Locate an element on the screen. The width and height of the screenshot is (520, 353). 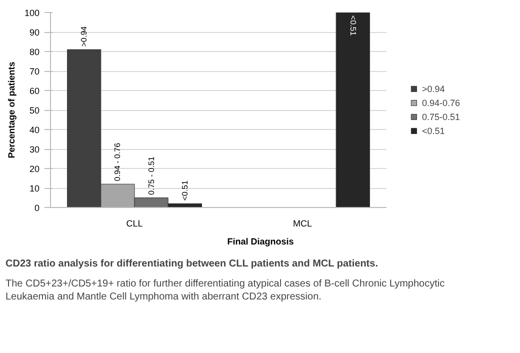
y-tick-label: 70 is located at coordinates (34, 71).